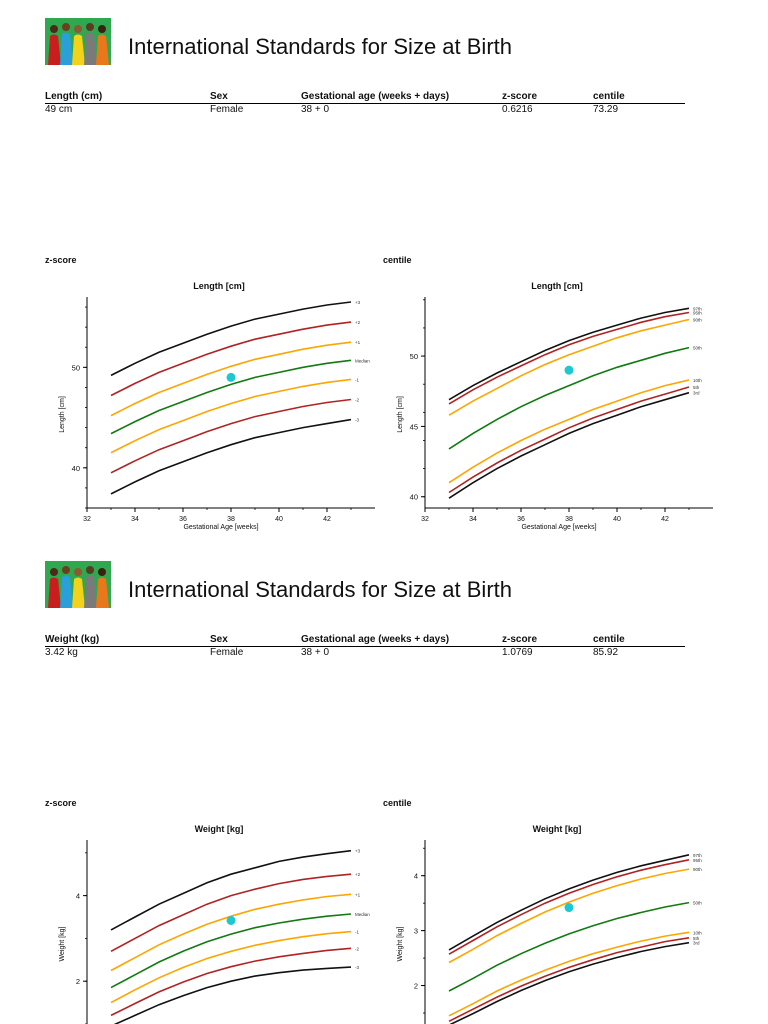 Image resolution: width=768 pixels, height=1024 pixels. What do you see at coordinates (365, 646) in the screenshot?
I see `table-divider` at bounding box center [365, 646].